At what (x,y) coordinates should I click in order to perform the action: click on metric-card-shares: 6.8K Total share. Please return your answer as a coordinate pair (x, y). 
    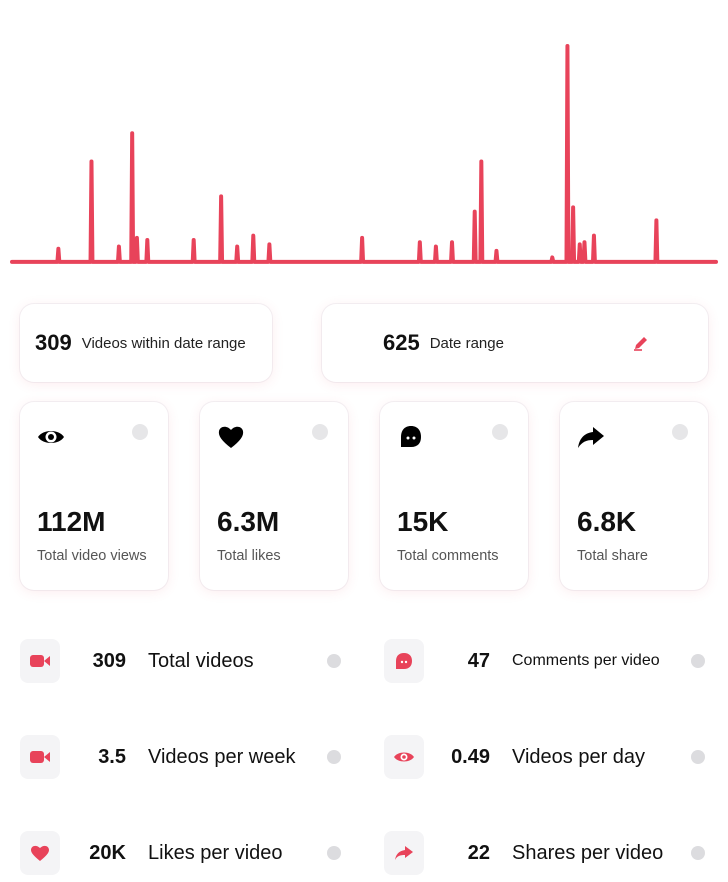
    Looking at the image, I should click on (634, 496).